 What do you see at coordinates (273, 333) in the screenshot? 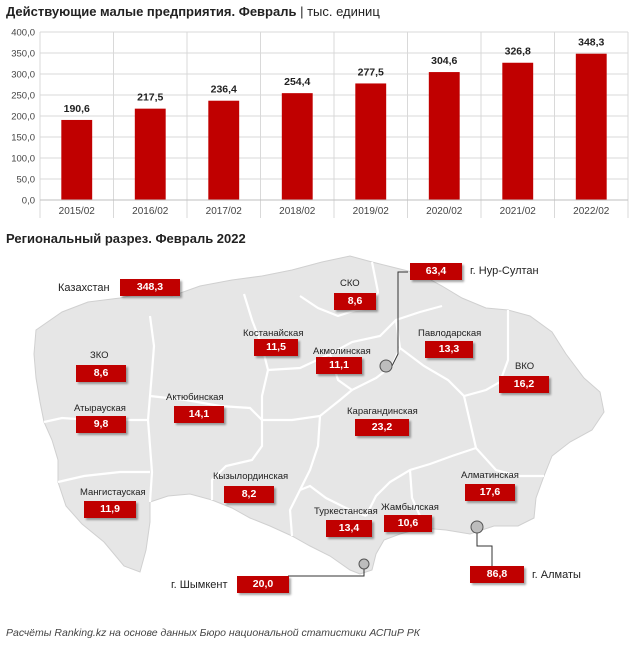
I see `region-label-kostanay: Костанайская` at bounding box center [273, 333].